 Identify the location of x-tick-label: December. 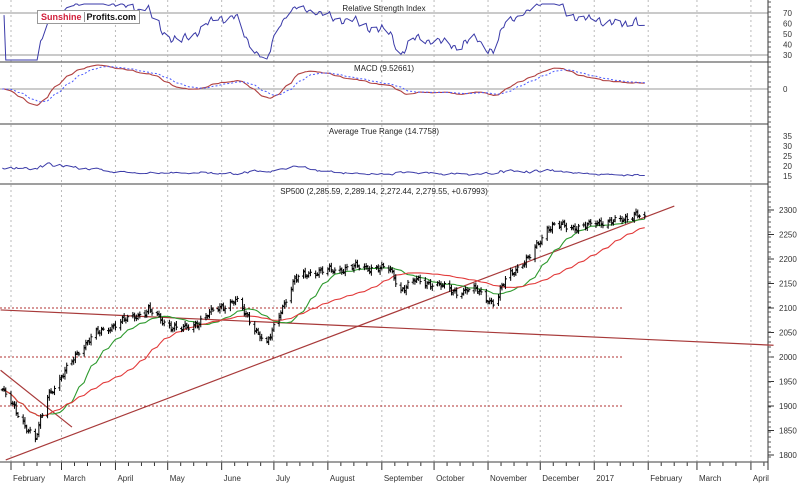
(560, 478).